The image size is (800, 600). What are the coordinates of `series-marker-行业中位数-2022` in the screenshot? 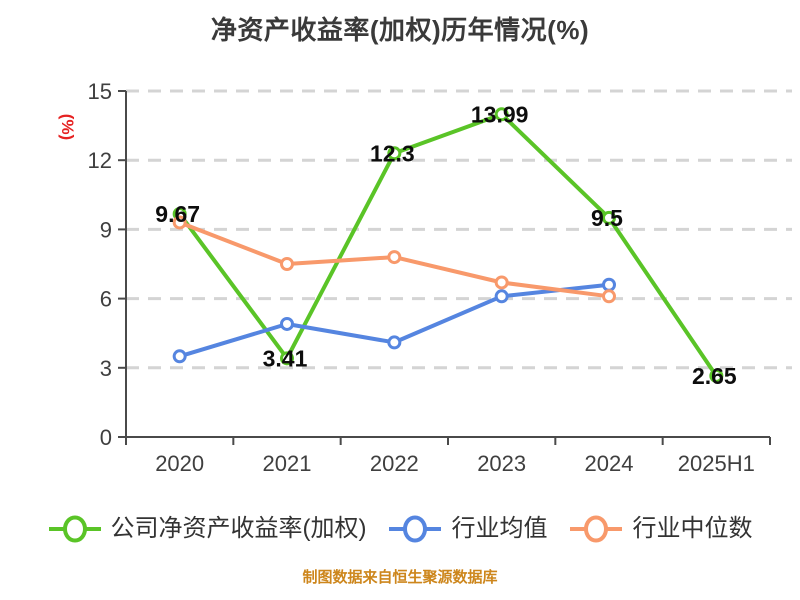 It's located at (394, 257).